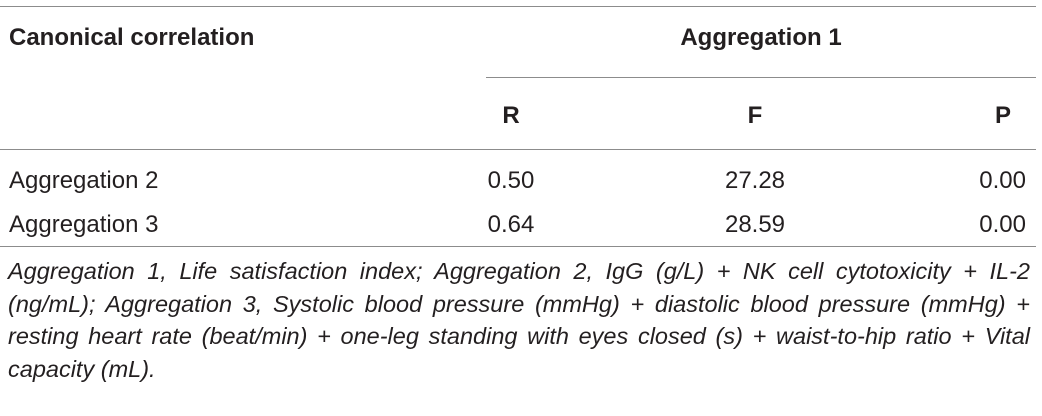 The height and width of the screenshot is (416, 1042). Describe the element at coordinates (511, 115) in the screenshot. I see `column-header-r: R` at that location.